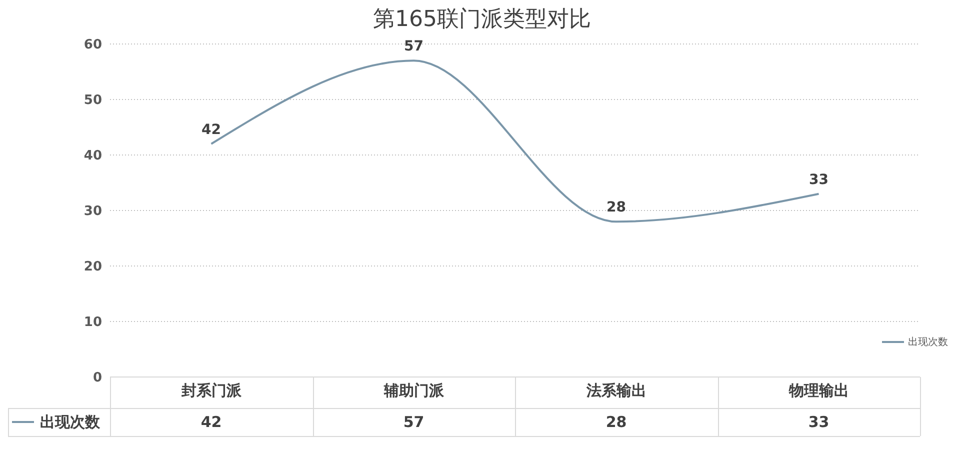 The width and height of the screenshot is (964, 462). I want to click on text: 28, so click(616, 422).